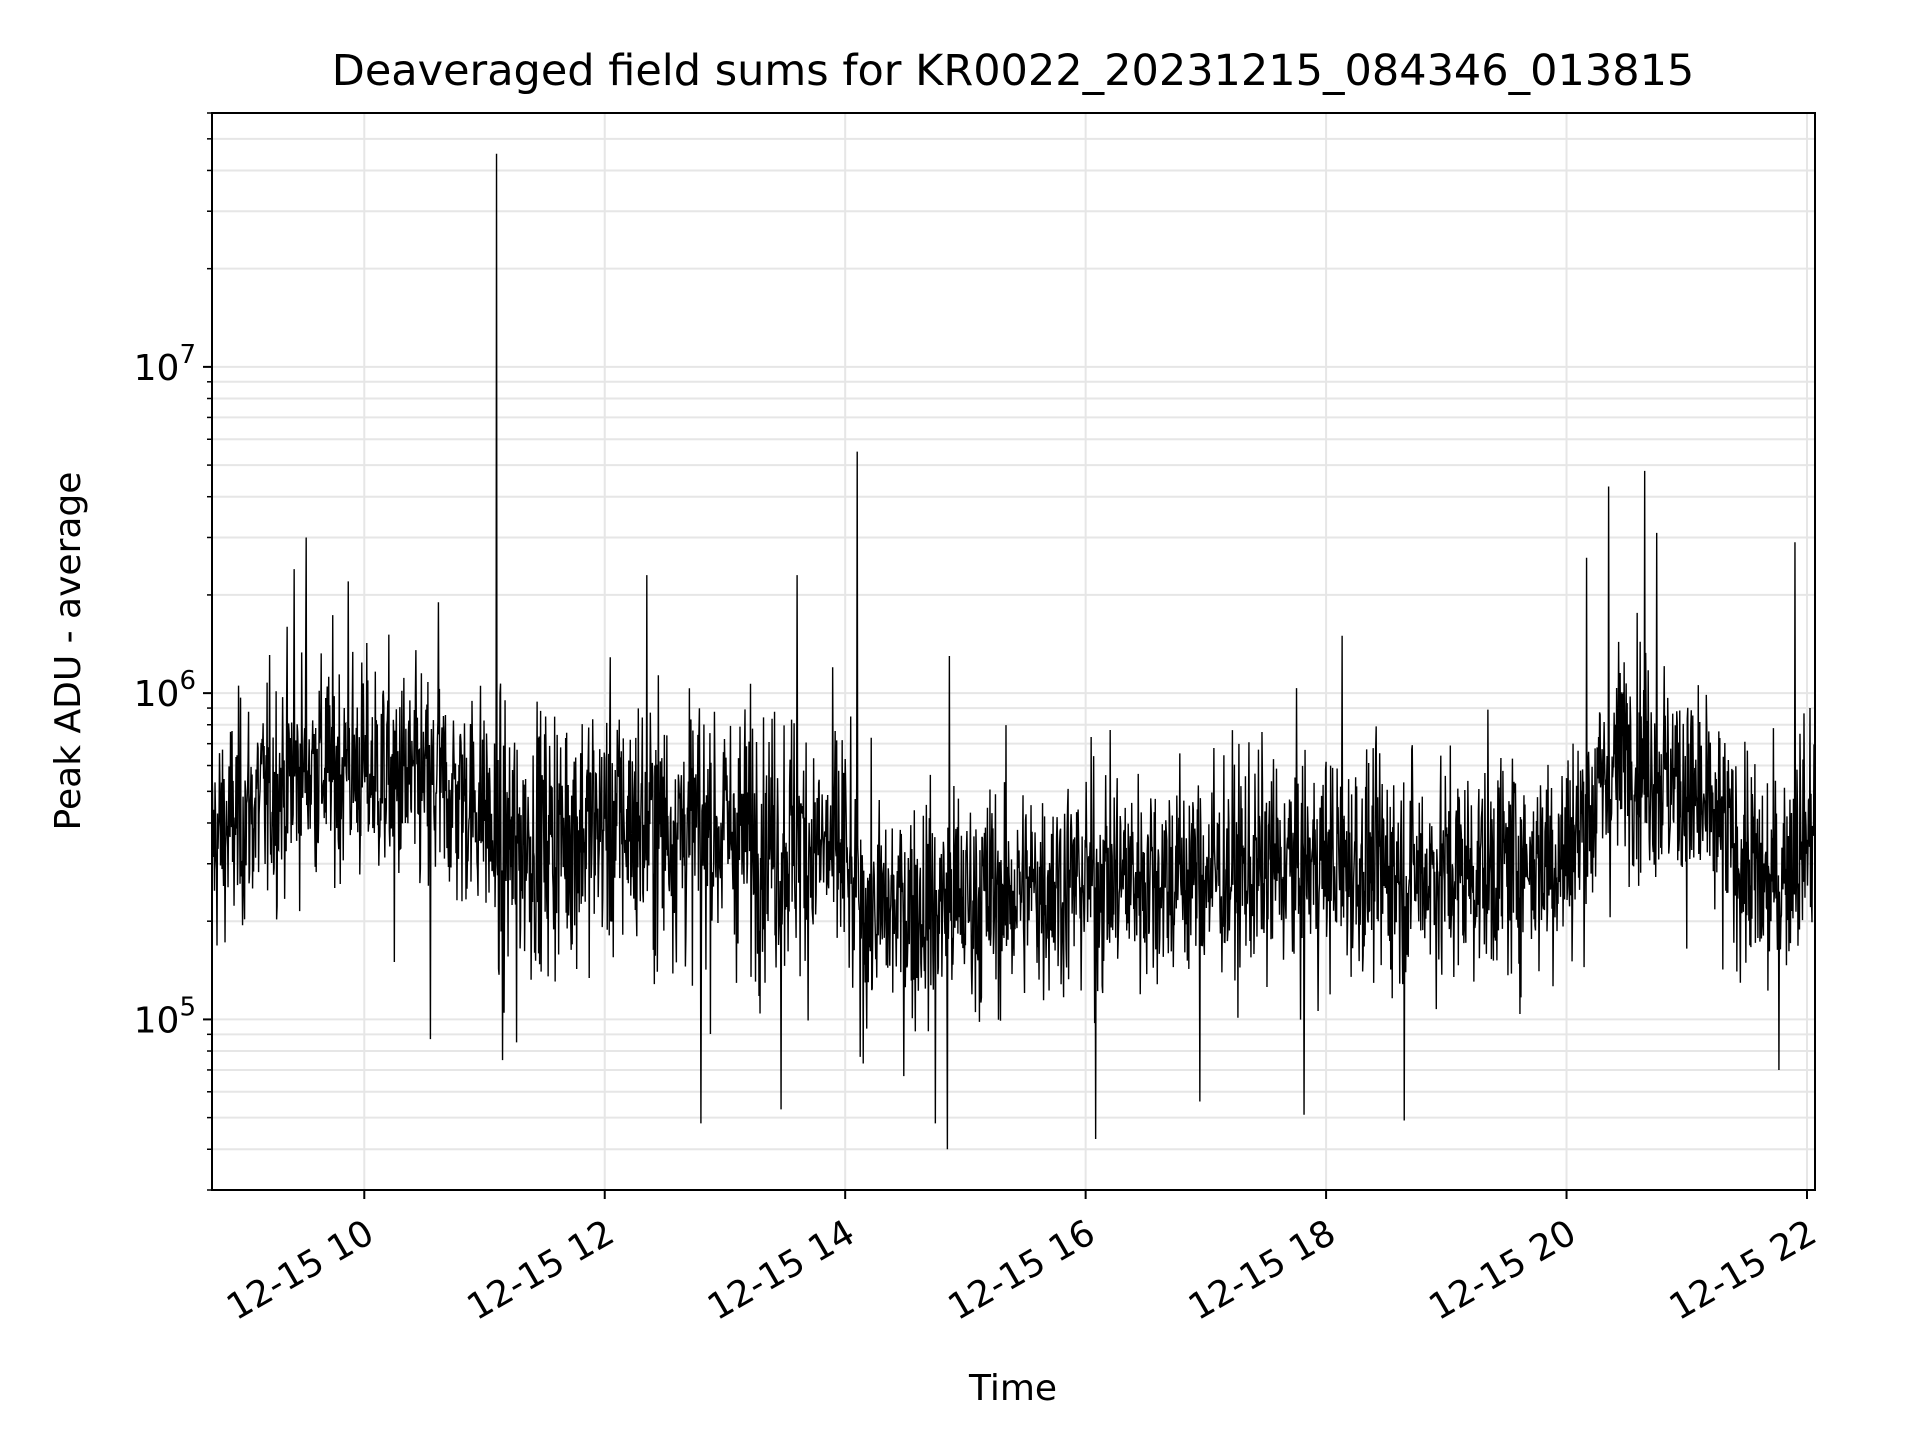 This screenshot has width=1920, height=1440. I want to click on y-tick-exponent: 6, so click(187, 681).